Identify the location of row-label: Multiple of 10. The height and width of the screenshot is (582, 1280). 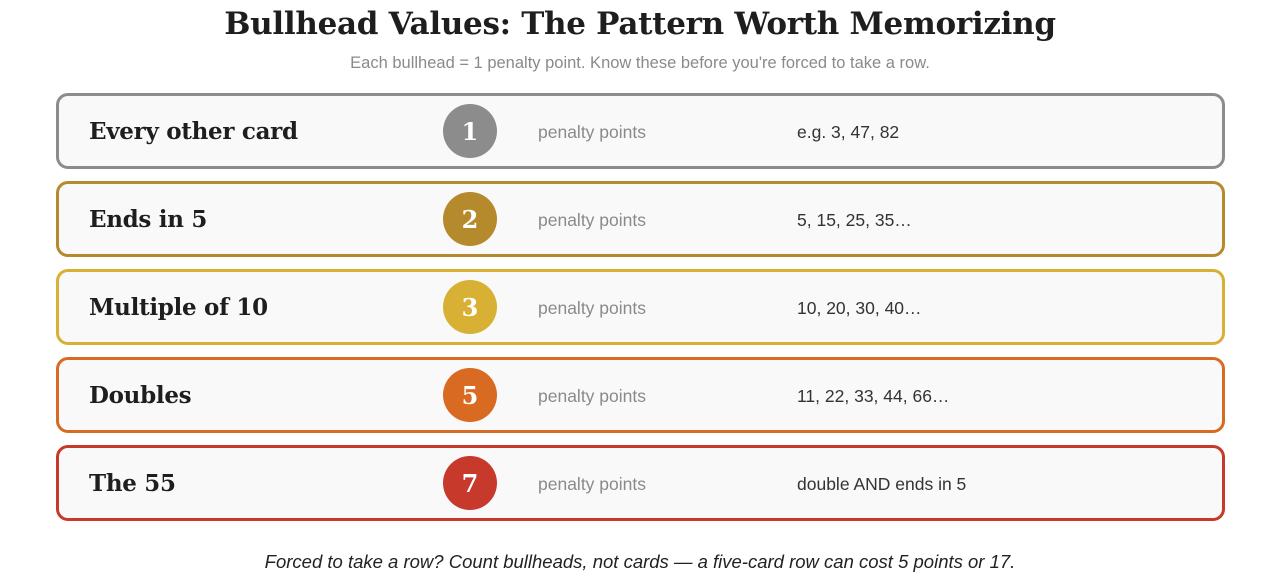
(178, 307).